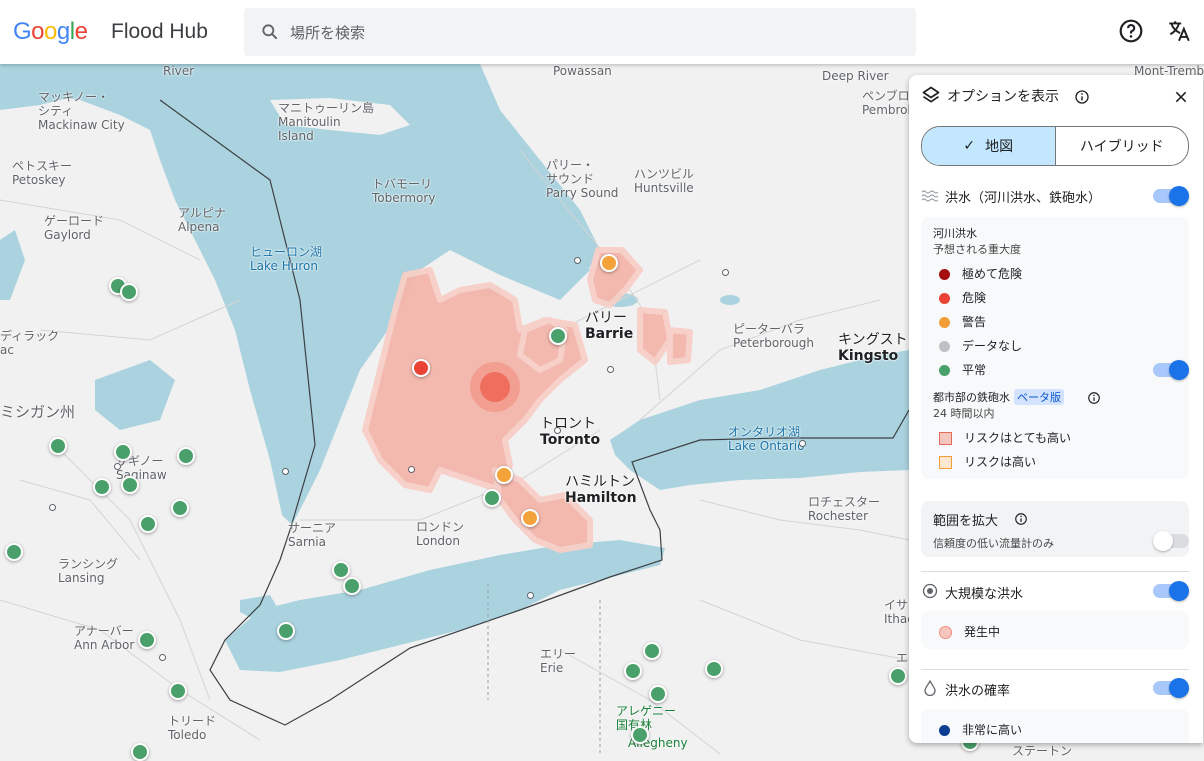  I want to click on map-label: Powassan, so click(582, 71).